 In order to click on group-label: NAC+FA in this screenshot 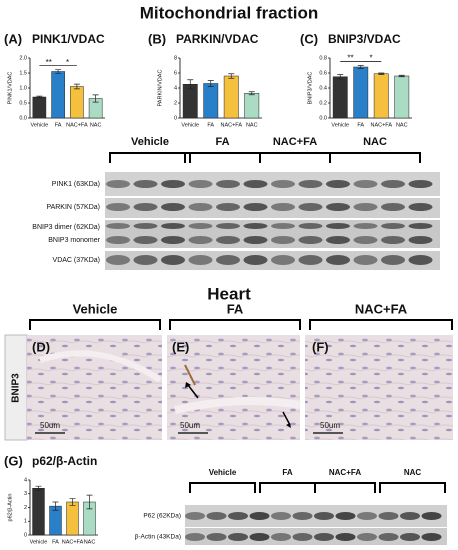, I will do `click(295, 142)`.